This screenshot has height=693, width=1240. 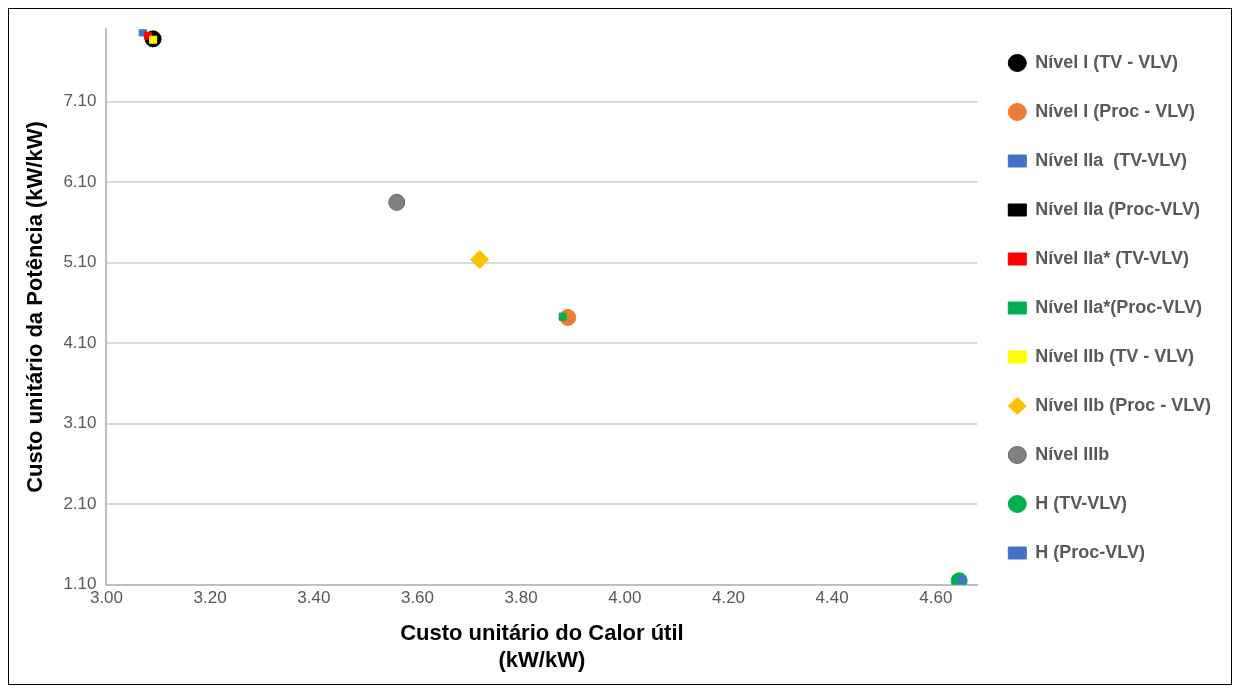 I want to click on legend-label: Nível IIa (TV-VLV), so click(x=1111, y=159).